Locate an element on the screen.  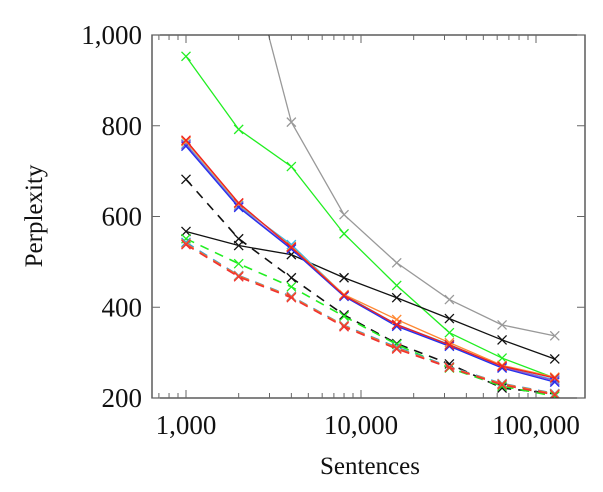
x-tick-label: 1,000 is located at coordinates (186, 425).